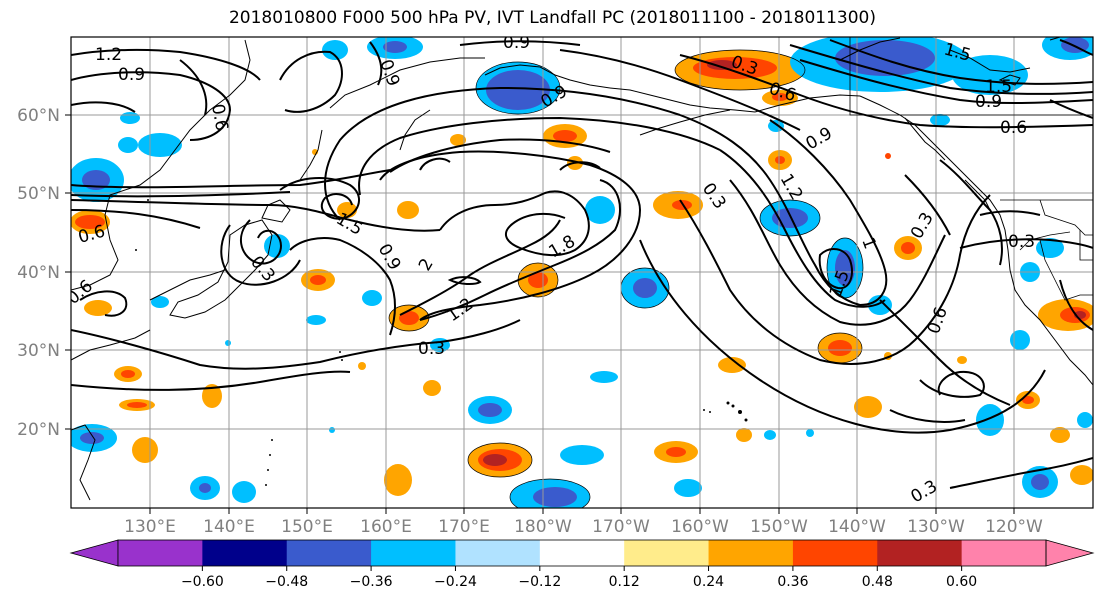 Image resolution: width=1105 pixels, height=601 pixels. What do you see at coordinates (877, 582) in the screenshot?
I see `colorbar-tick-label: 0.48` at bounding box center [877, 582].